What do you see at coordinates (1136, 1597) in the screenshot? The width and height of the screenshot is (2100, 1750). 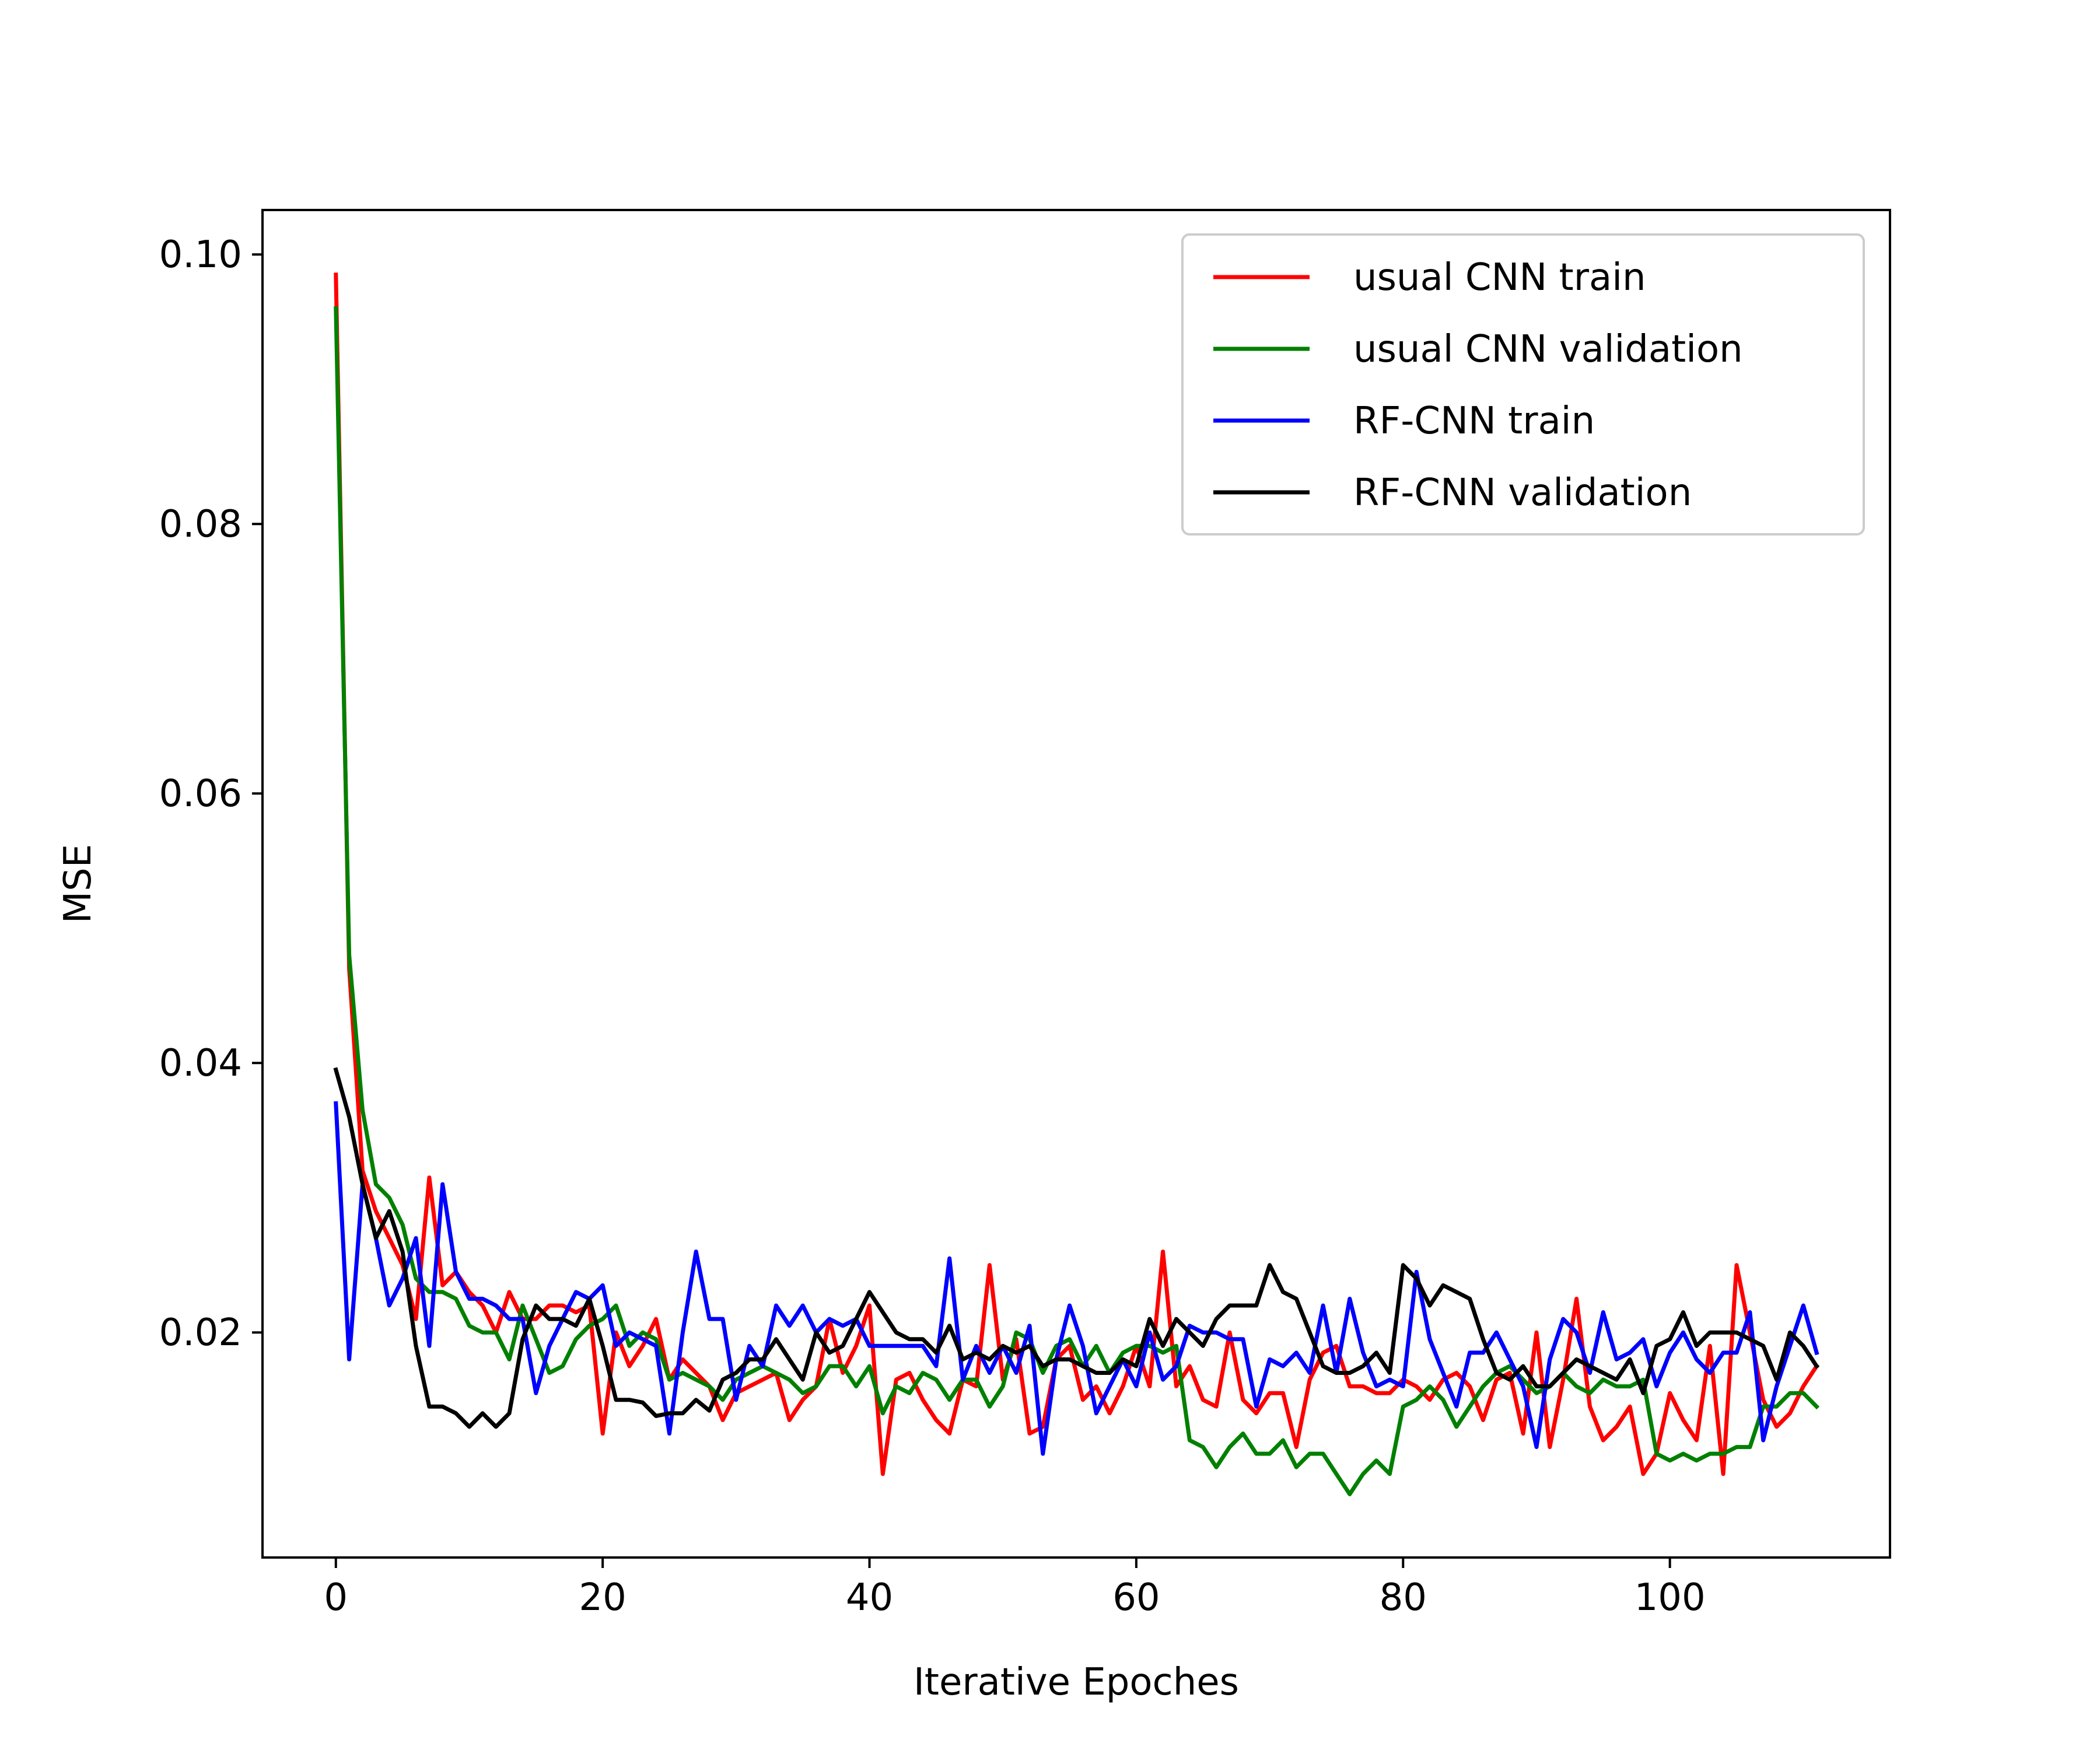 I see `x-tick-label: 60` at bounding box center [1136, 1597].